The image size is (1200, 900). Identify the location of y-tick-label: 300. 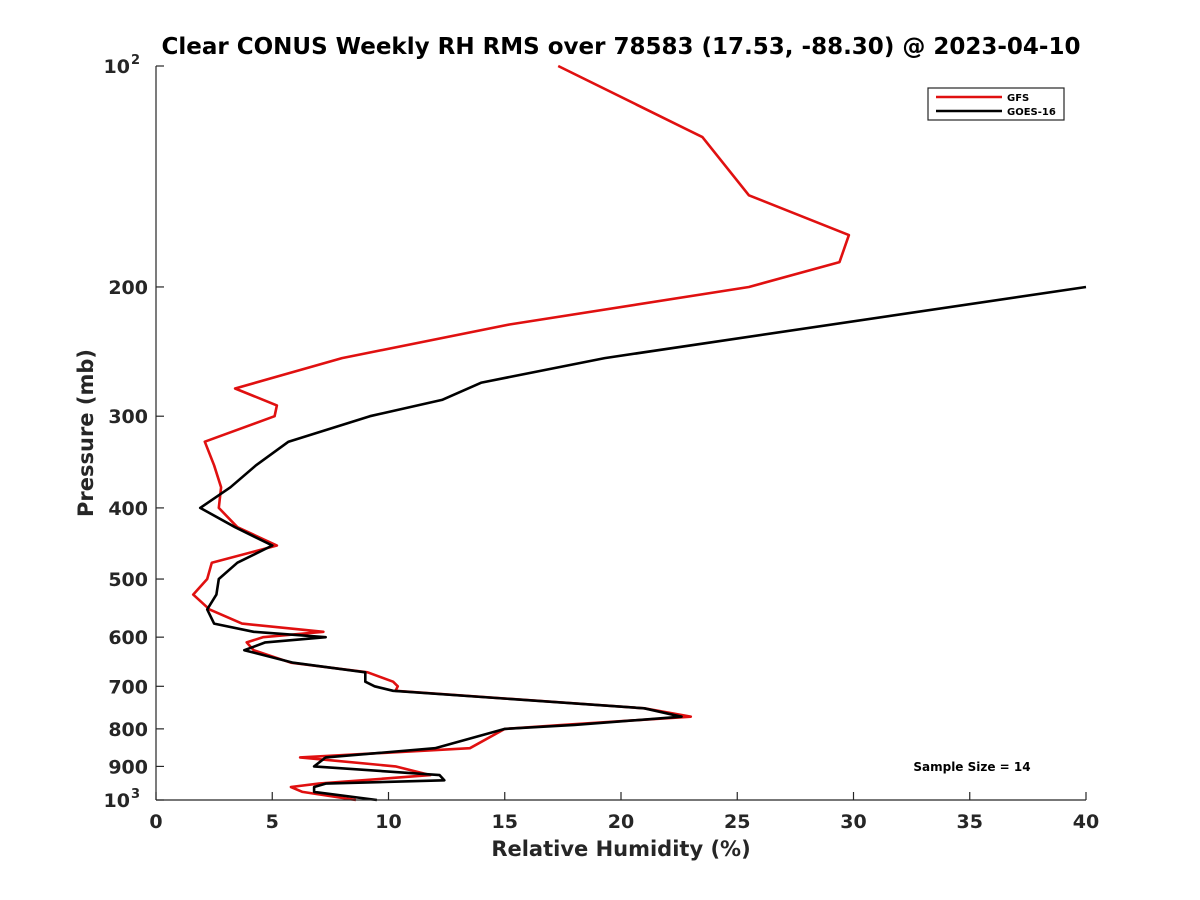
(128, 417).